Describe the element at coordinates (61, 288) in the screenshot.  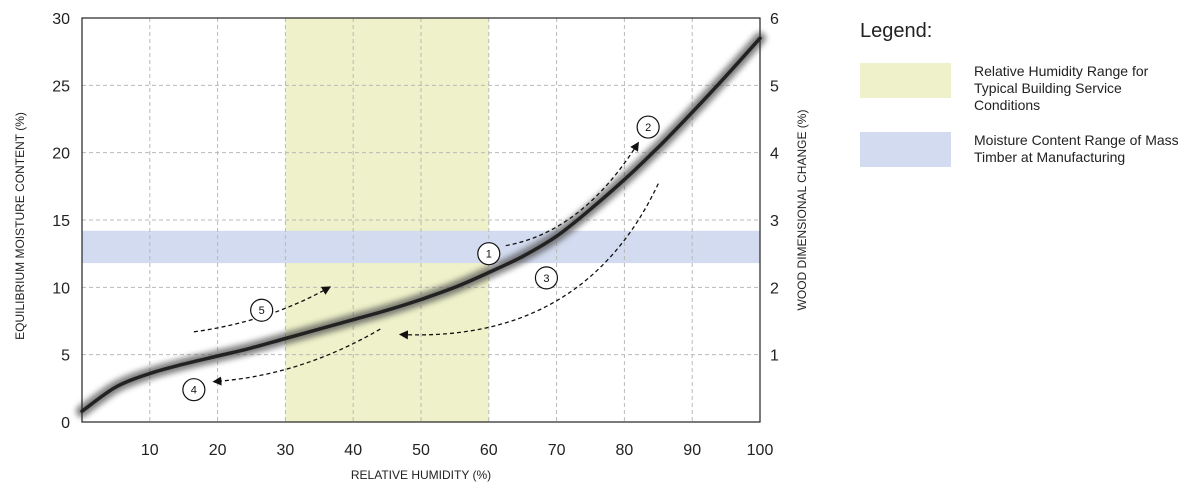
I see `y-tick-label: 10` at that location.